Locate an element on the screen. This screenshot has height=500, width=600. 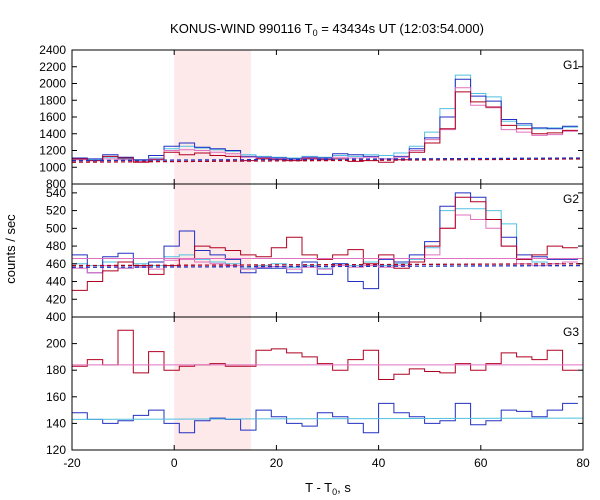
y-tick-label: 800 is located at coordinates (56, 184).